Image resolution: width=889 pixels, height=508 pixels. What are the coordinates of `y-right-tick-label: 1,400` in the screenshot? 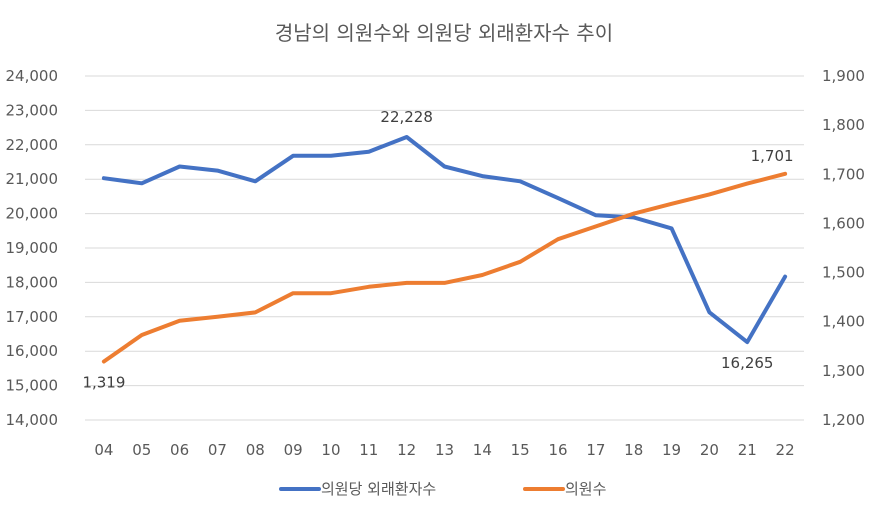 It's located at (843, 322).